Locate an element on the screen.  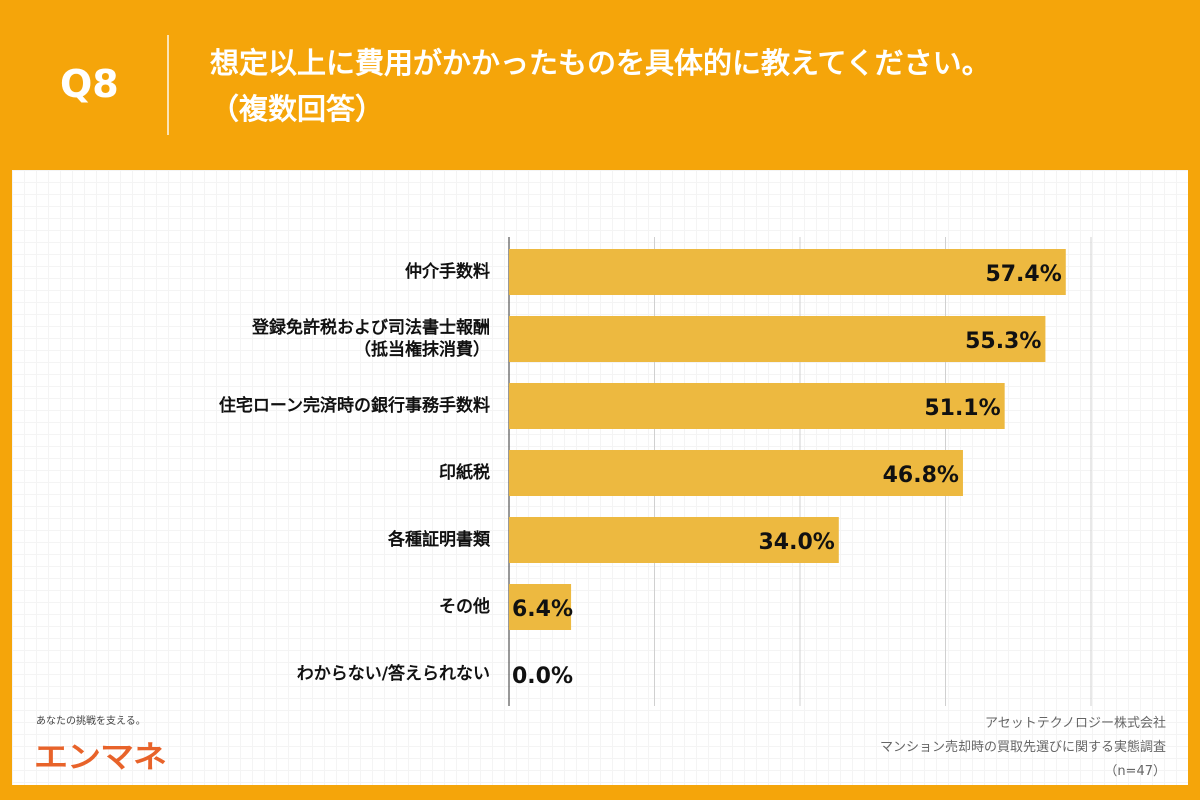
value-label: 51.1% is located at coordinates (962, 408).